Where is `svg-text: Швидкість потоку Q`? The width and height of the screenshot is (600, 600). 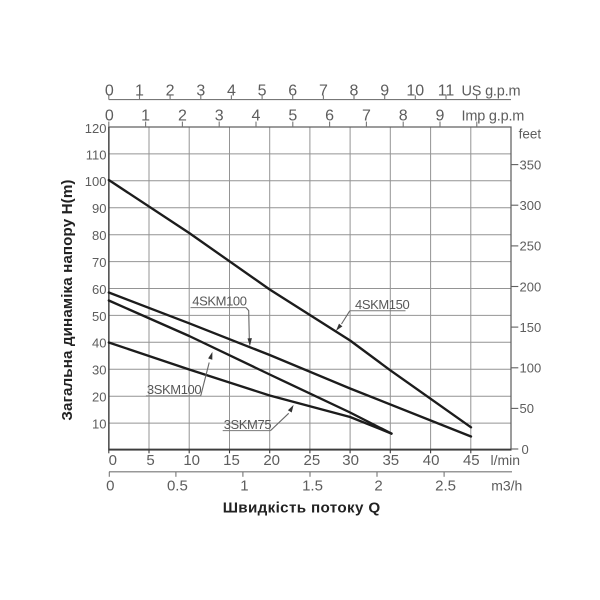 svg-text: Швидкість потоку Q is located at coordinates (302, 508).